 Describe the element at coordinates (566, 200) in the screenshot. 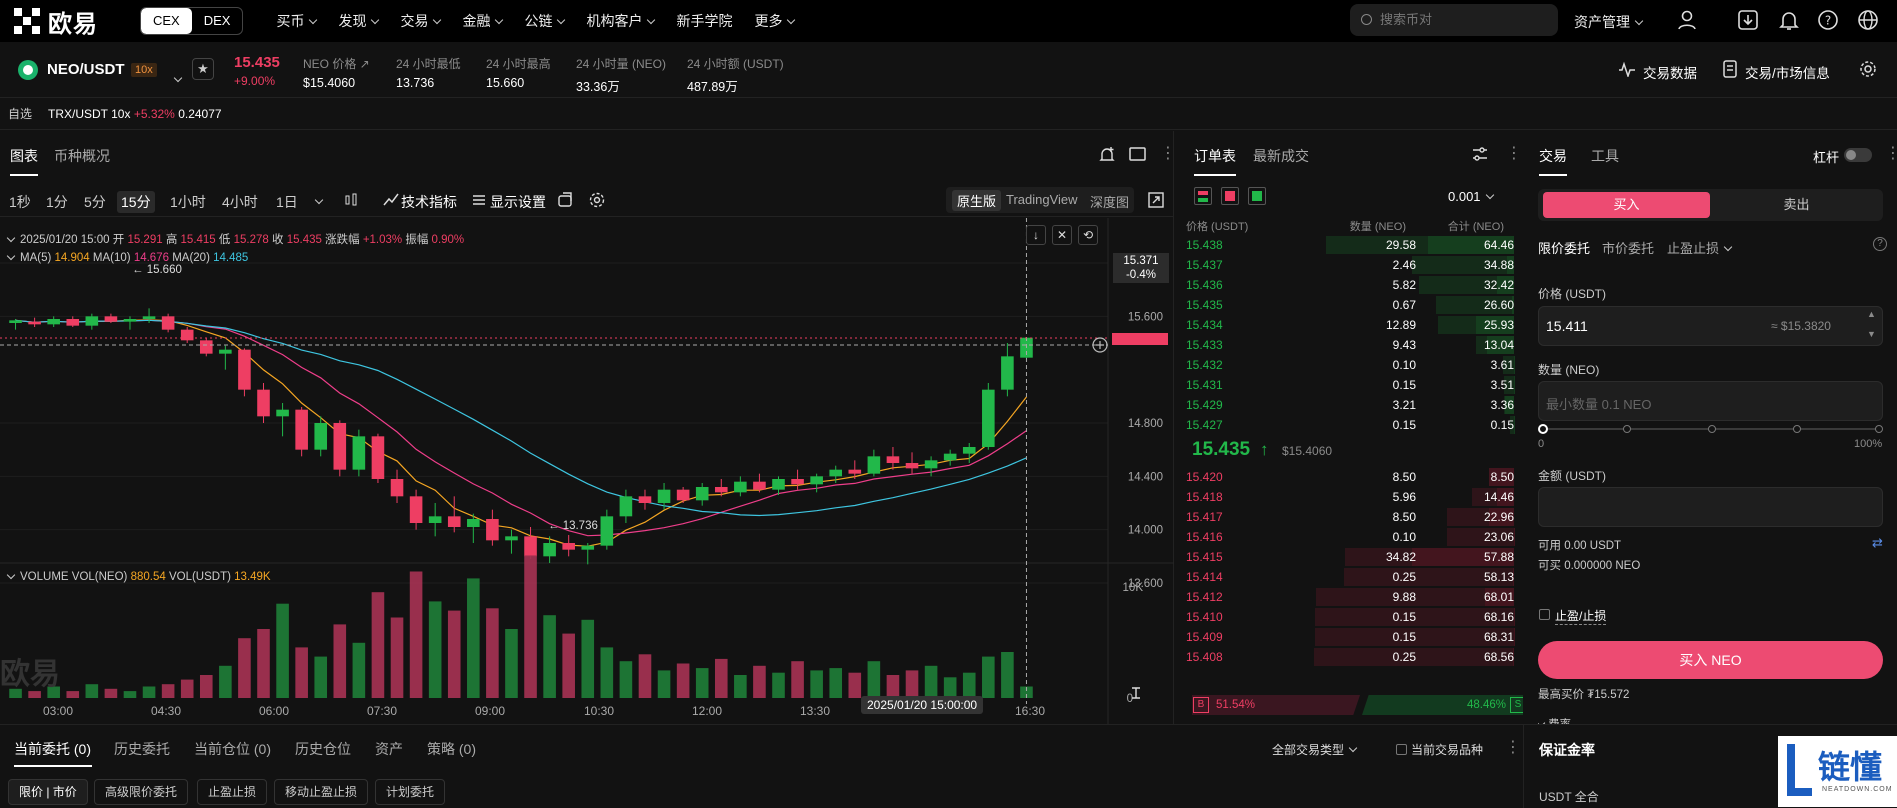

I see `snapshot-icon` at that location.